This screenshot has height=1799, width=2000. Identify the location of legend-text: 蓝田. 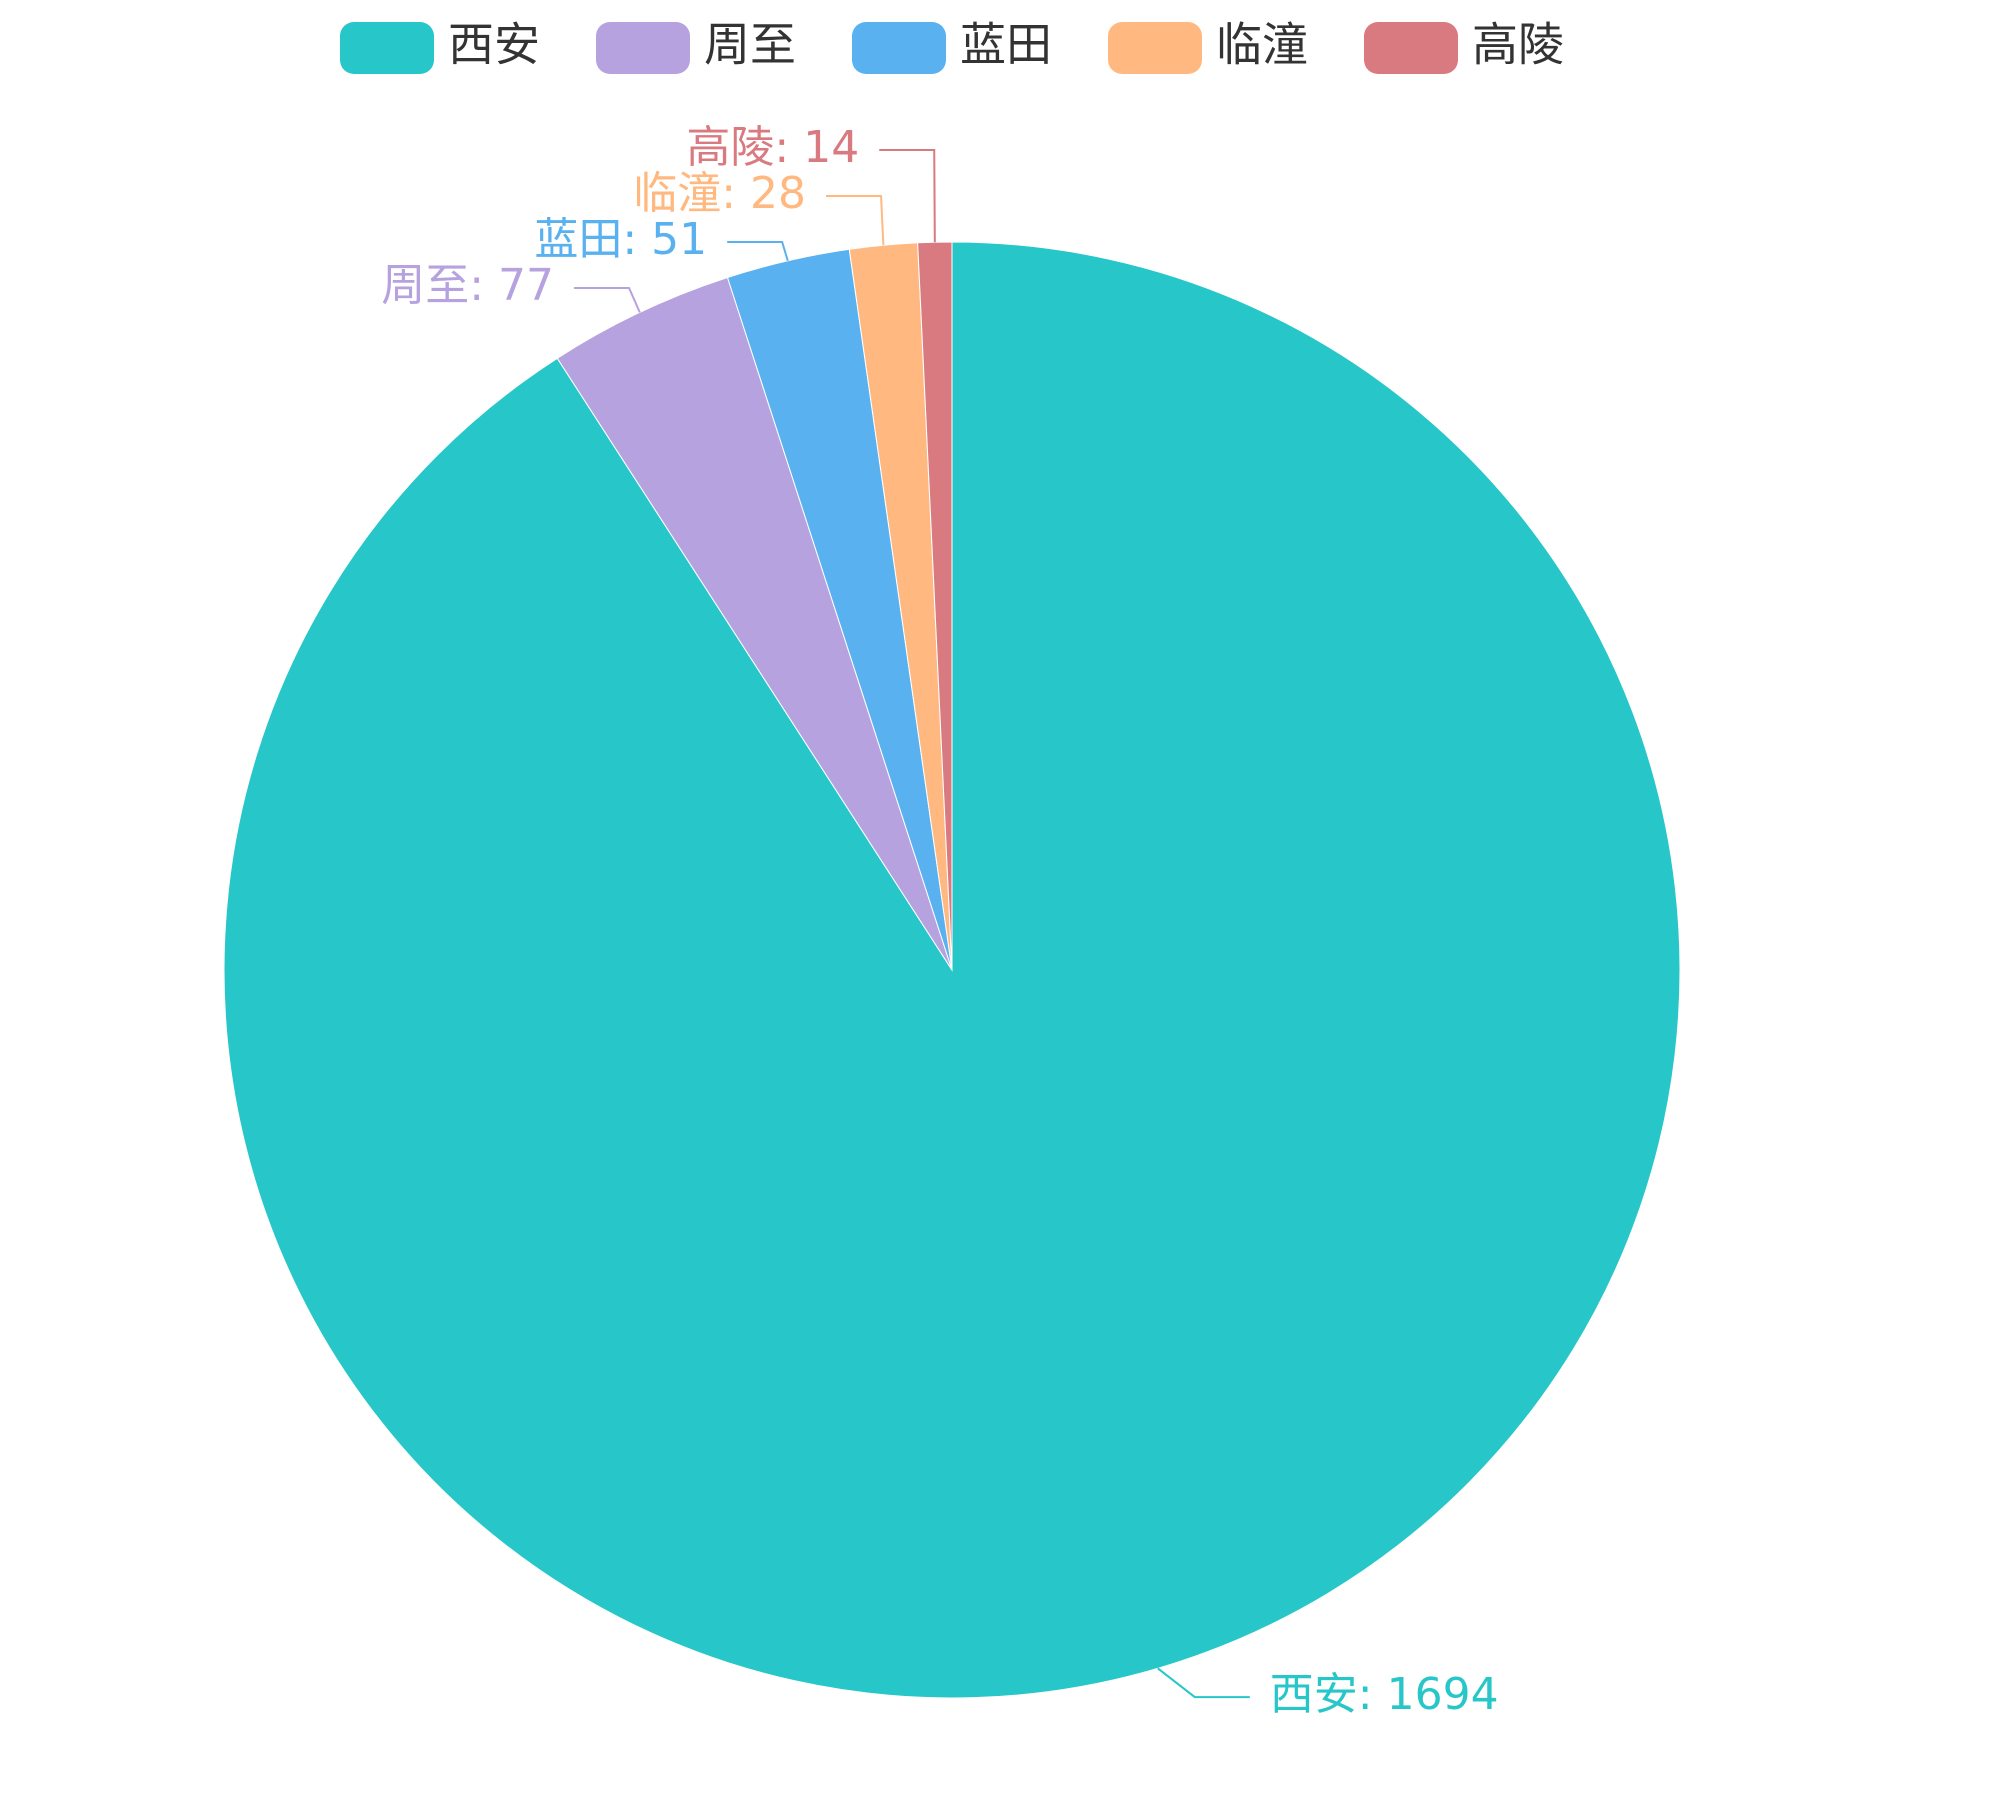
(1006, 45).